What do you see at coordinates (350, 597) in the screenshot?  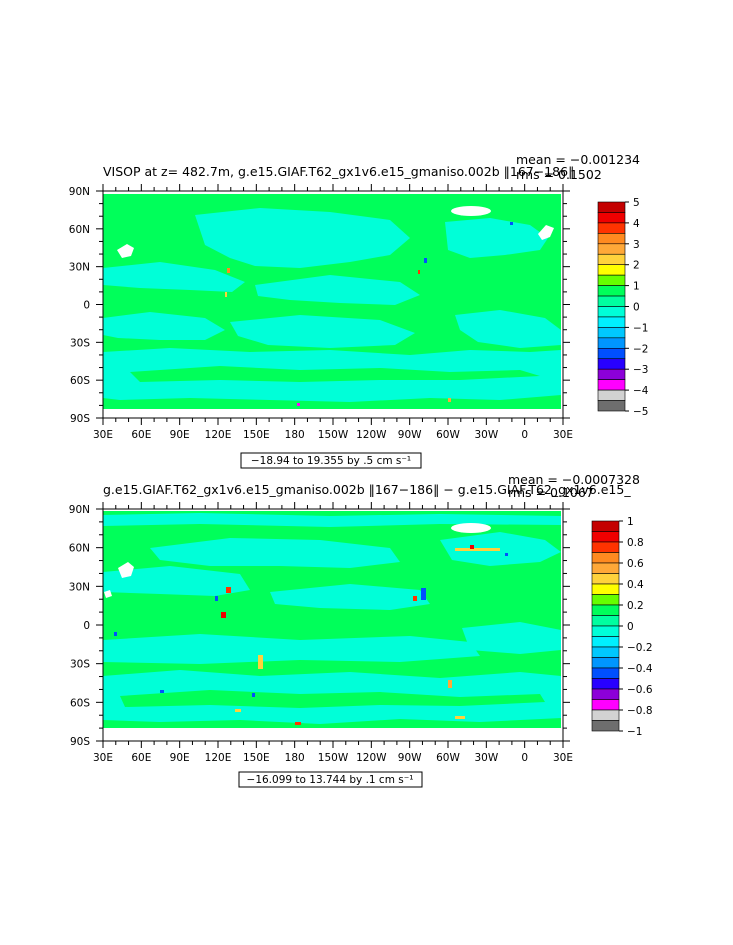 I see `bottom-cyan-mid-pacific` at bounding box center [350, 597].